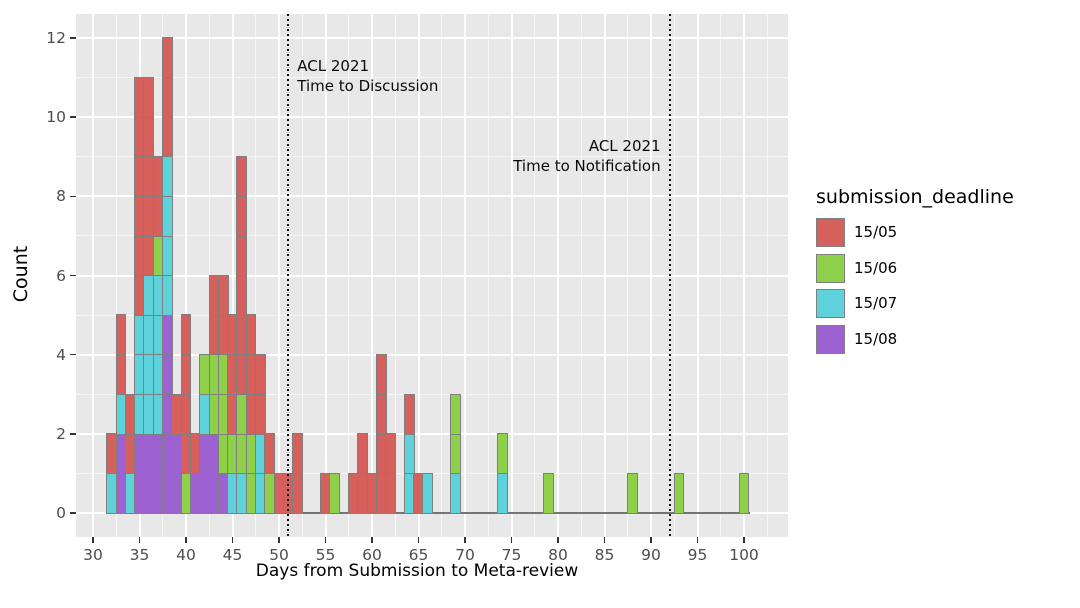 The image size is (1080, 608). Describe the element at coordinates (511, 555) in the screenshot. I see `x-tick-label: 75` at that location.